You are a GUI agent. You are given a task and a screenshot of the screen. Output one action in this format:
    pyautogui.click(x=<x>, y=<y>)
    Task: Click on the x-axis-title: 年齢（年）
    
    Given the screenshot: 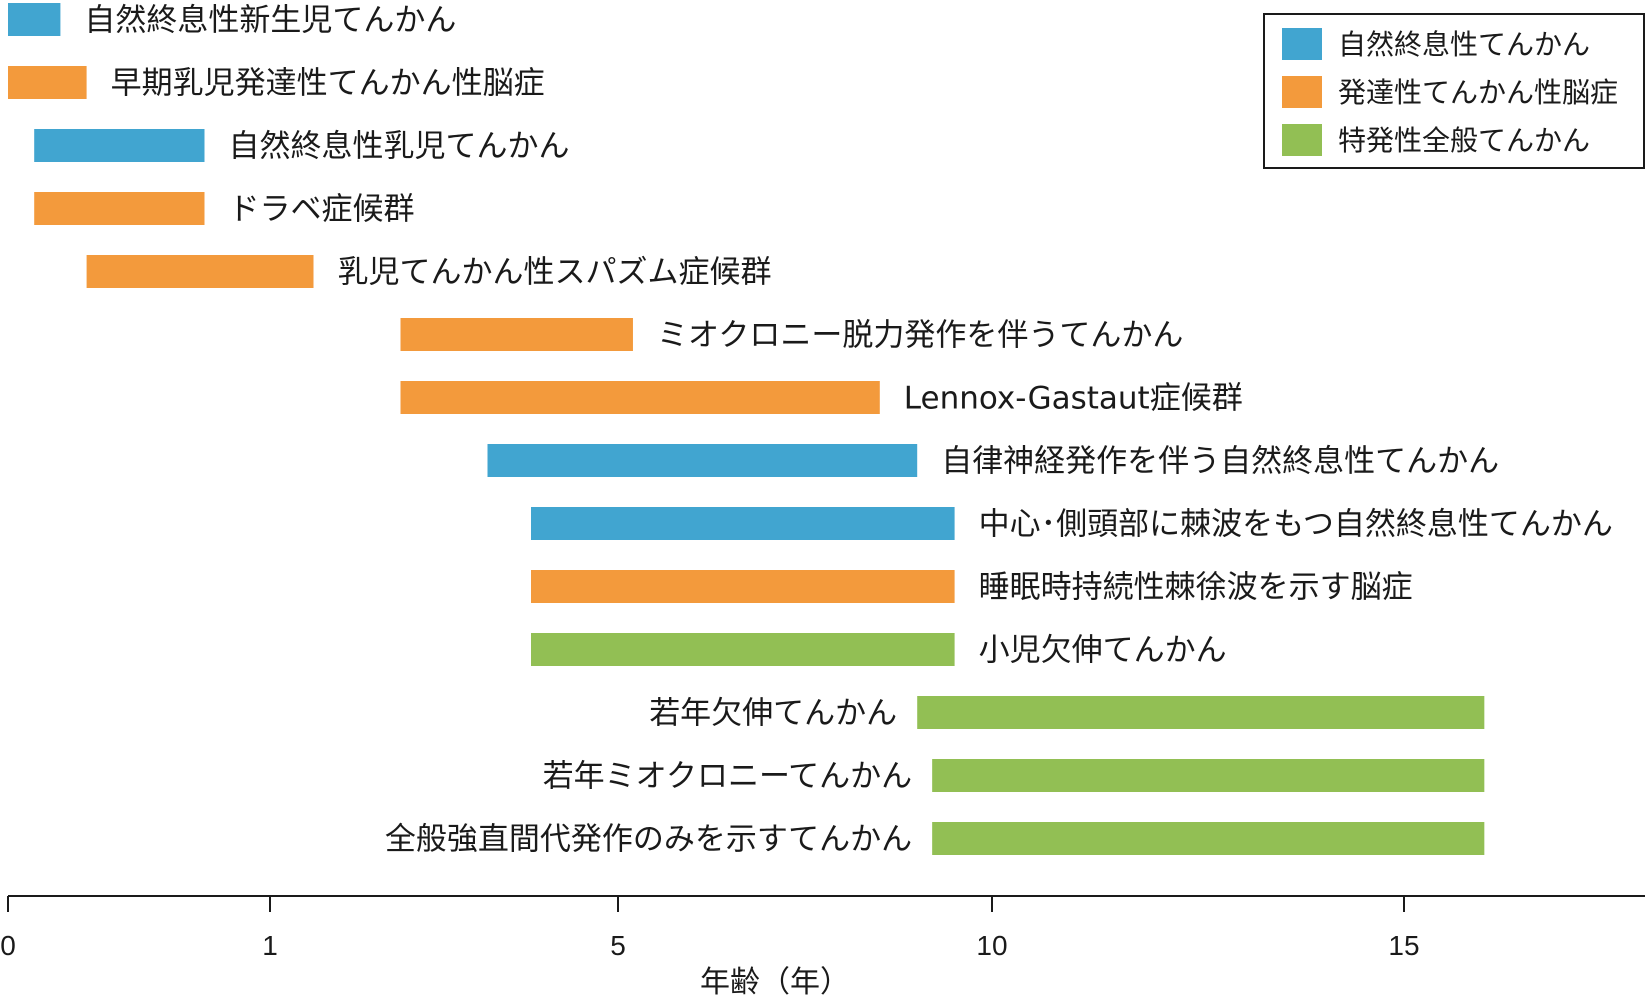 What is the action you would take?
    pyautogui.click(x=775, y=982)
    